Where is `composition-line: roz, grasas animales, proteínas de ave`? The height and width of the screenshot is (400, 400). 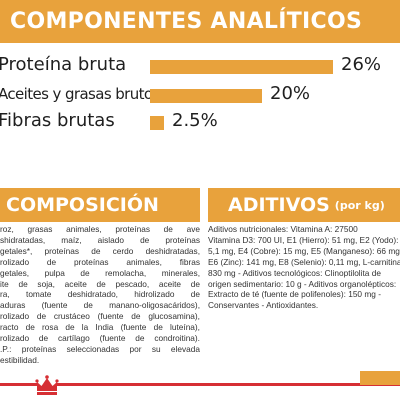 composition-line: roz, grasas animales, proteínas de ave is located at coordinates (100, 229).